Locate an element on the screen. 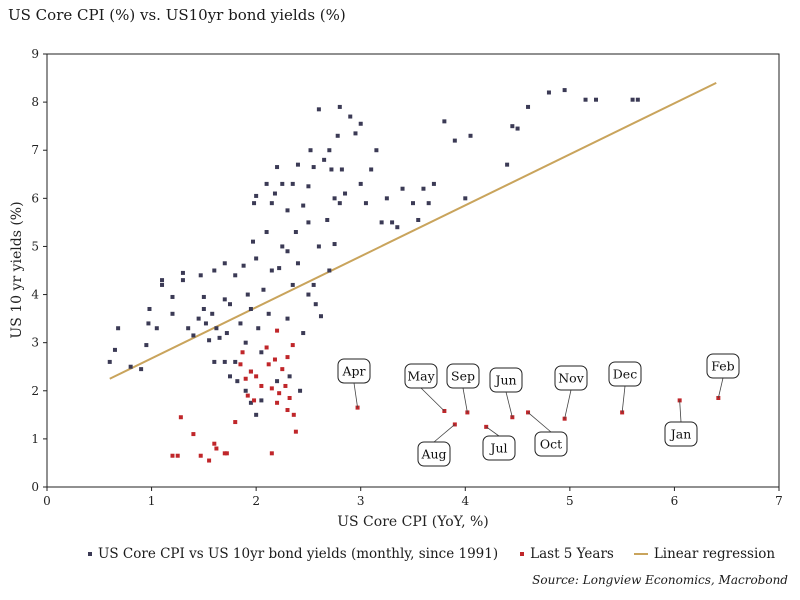 The image size is (800, 600). legend-item-recent: Last 5 Years is located at coordinates (565, 554).